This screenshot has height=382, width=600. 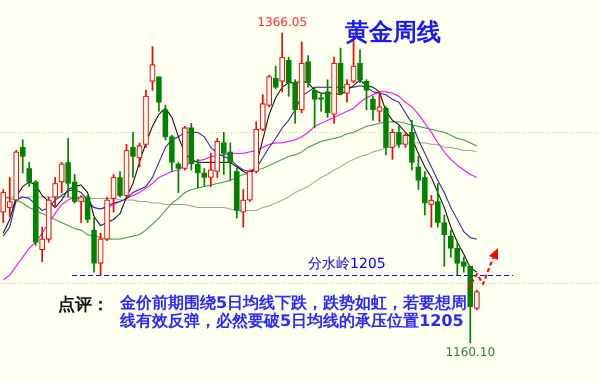 What do you see at coordinates (393, 32) in the screenshot?
I see `text: 黄金周线` at bounding box center [393, 32].